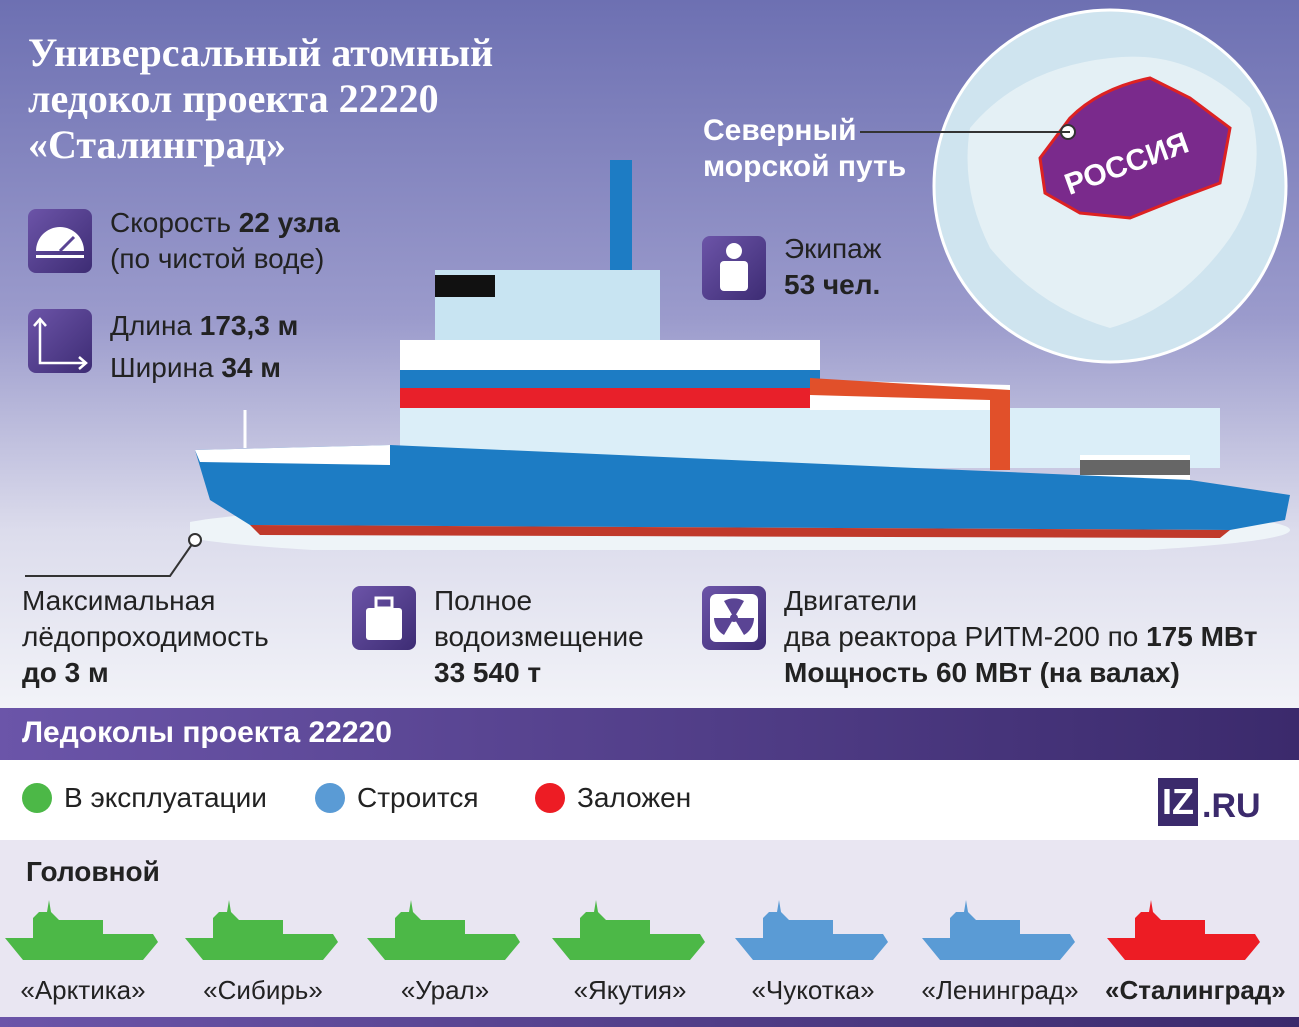 The height and width of the screenshot is (1027, 1299). What do you see at coordinates (780, 130) in the screenshot?
I see `route-label-1: Северный` at bounding box center [780, 130].